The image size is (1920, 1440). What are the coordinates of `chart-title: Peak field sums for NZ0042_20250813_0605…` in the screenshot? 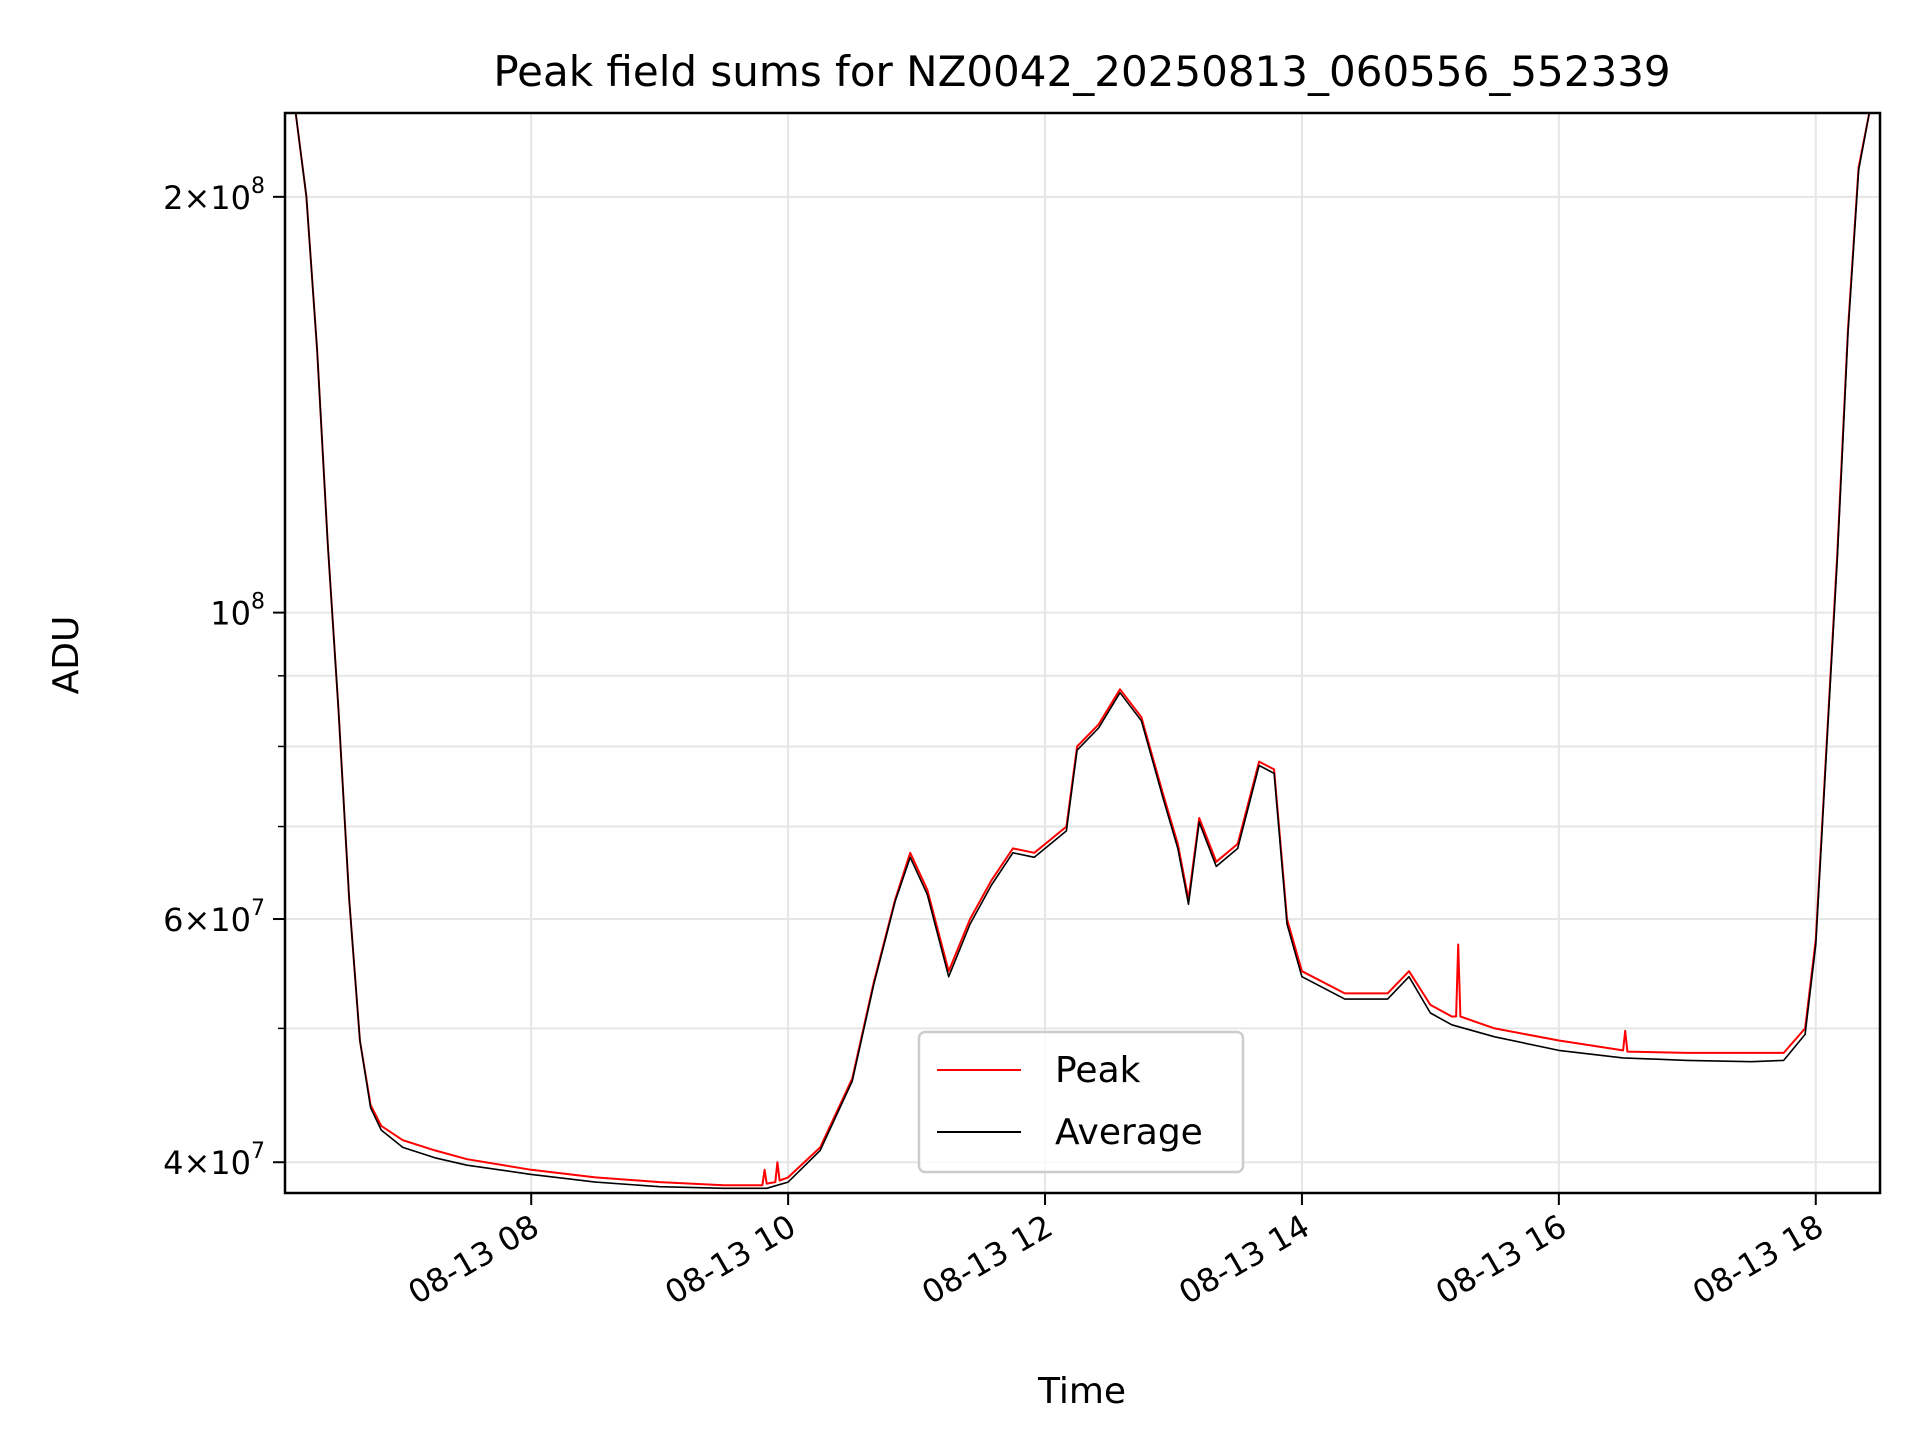 It's located at (1081, 71).